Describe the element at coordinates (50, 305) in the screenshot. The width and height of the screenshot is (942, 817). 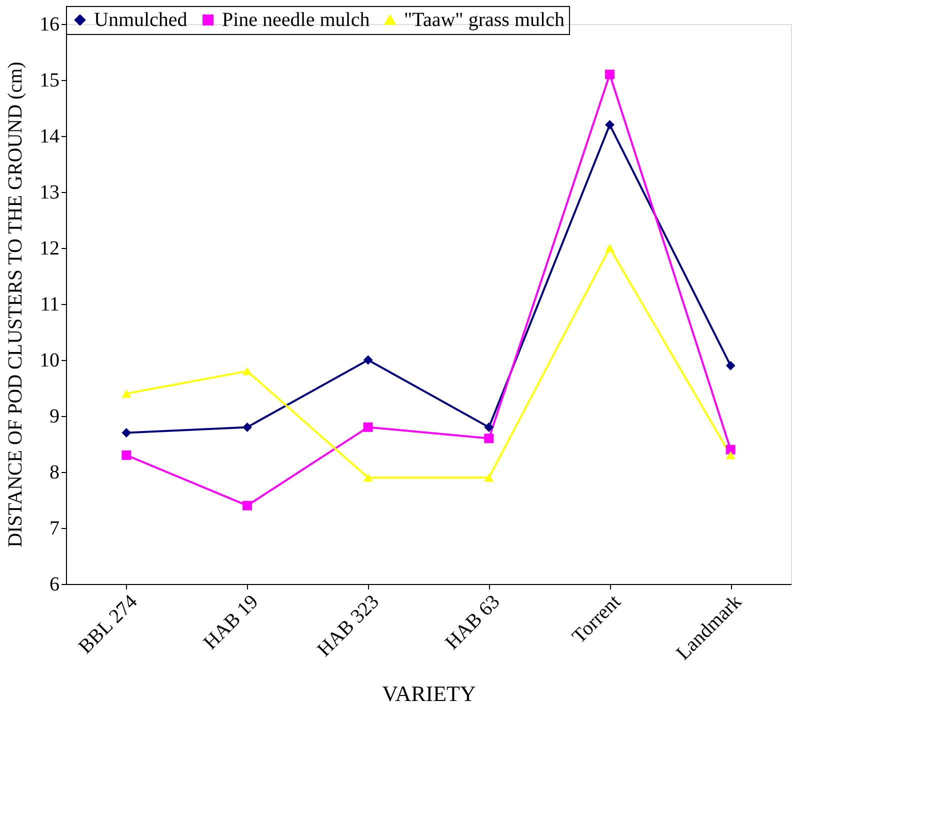
I see `y-tick-label: 11` at that location.